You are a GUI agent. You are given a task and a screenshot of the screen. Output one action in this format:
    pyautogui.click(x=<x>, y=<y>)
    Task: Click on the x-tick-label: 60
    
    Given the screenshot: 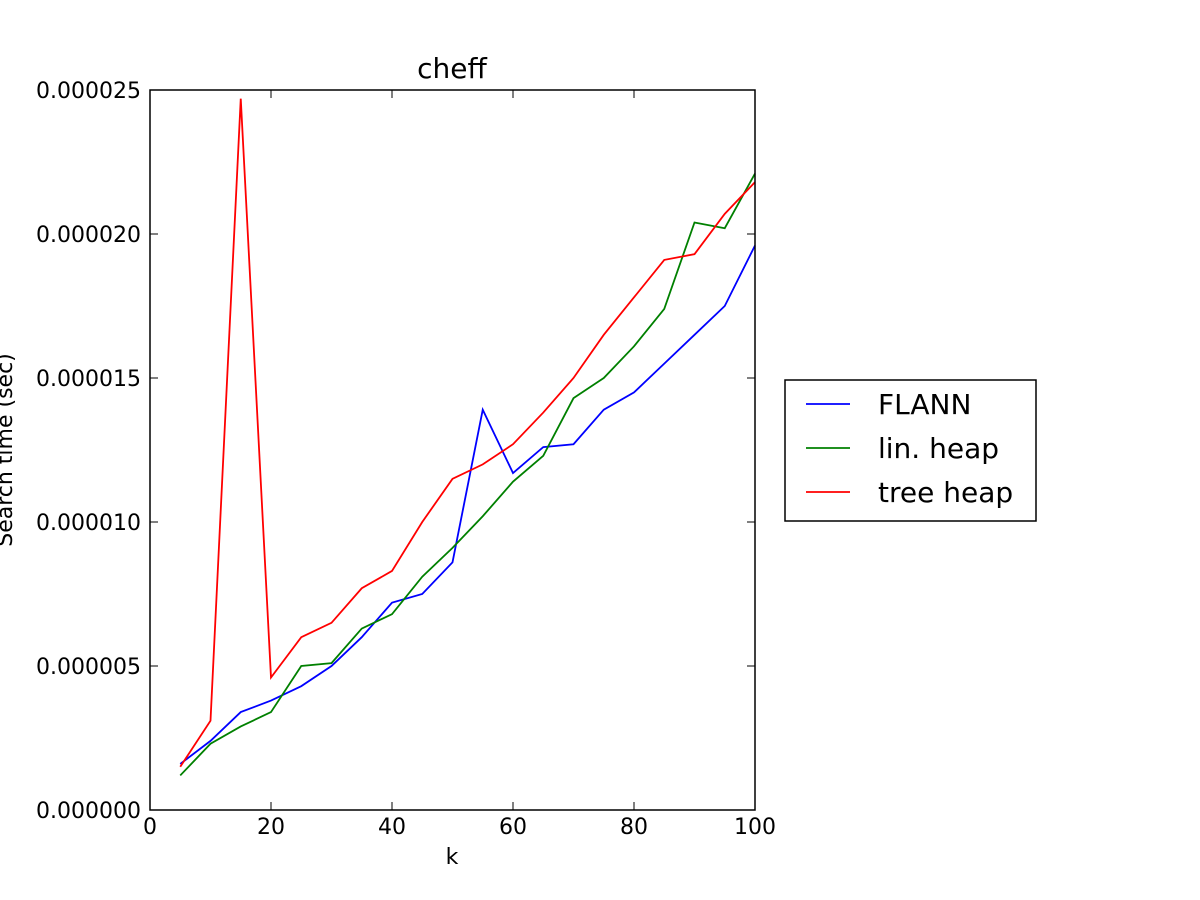 What is the action you would take?
    pyautogui.click(x=513, y=827)
    